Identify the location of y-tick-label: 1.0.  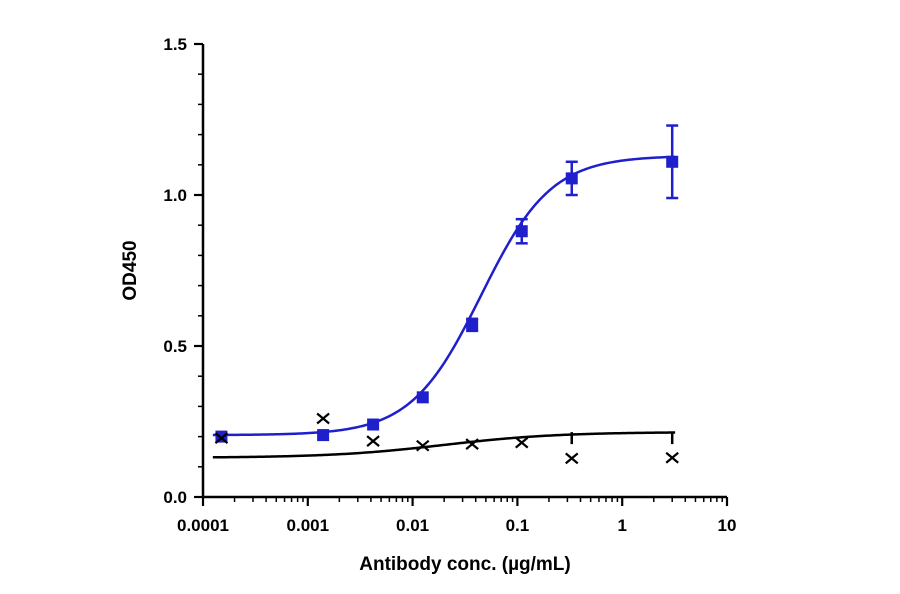
(175, 195).